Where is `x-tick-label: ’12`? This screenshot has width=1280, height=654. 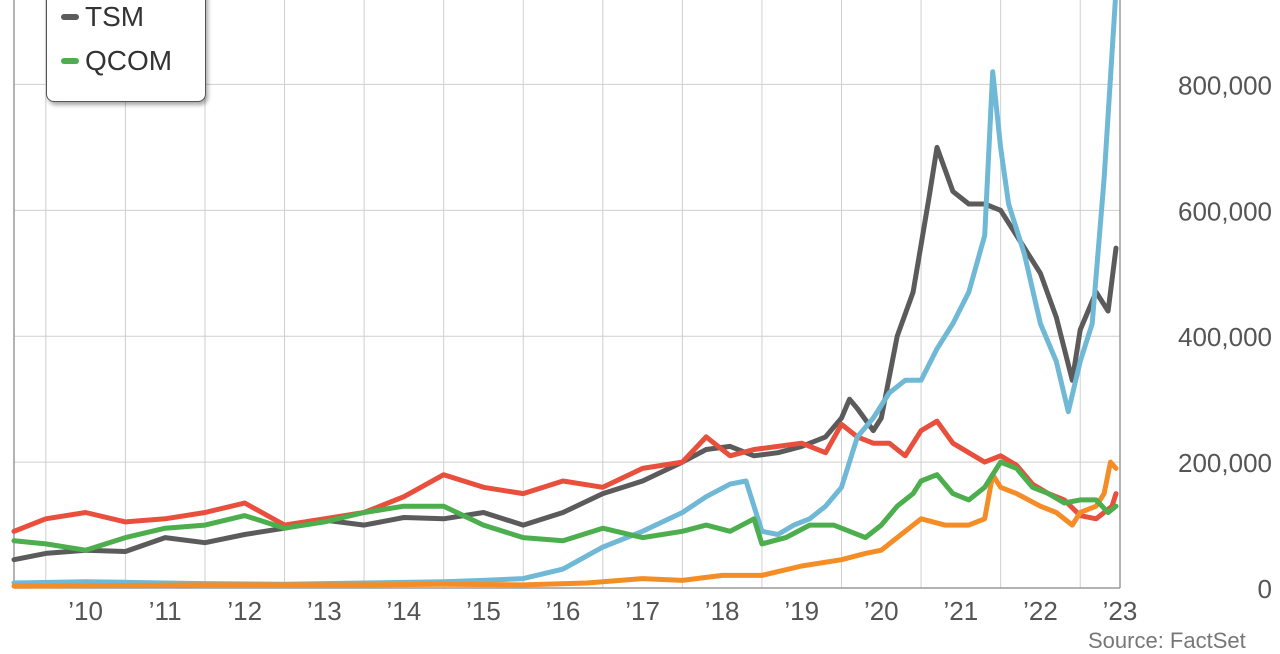
x-tick-label: ’12 is located at coordinates (244, 611).